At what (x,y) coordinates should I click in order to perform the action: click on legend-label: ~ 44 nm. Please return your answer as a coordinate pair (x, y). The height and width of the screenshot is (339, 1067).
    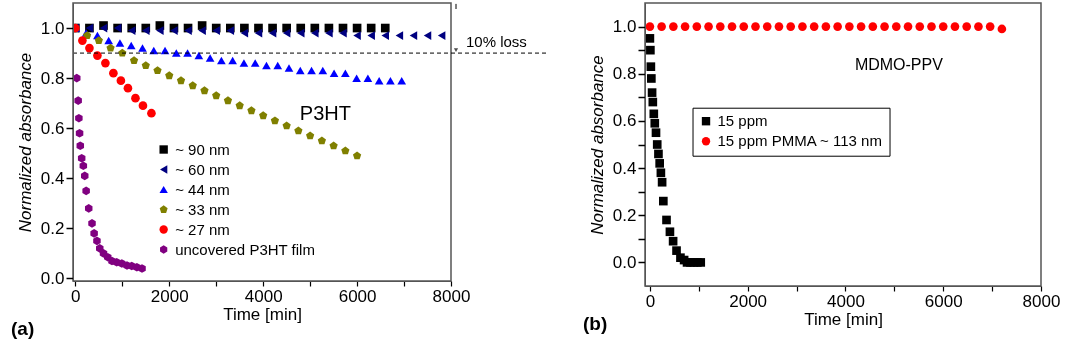
    Looking at the image, I should click on (202, 189).